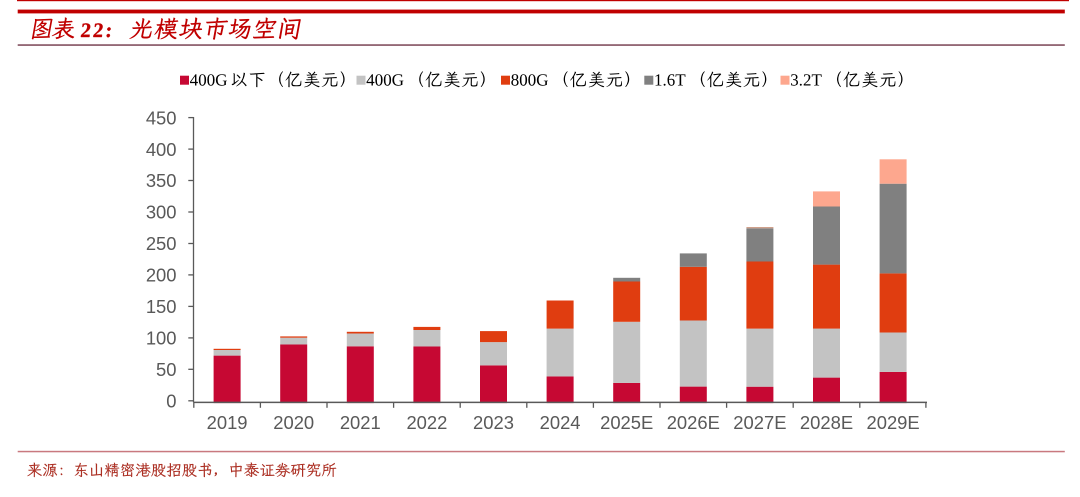 This screenshot has width=1080, height=497. Describe the element at coordinates (161, 243) in the screenshot. I see `svg-text: 250` at that location.